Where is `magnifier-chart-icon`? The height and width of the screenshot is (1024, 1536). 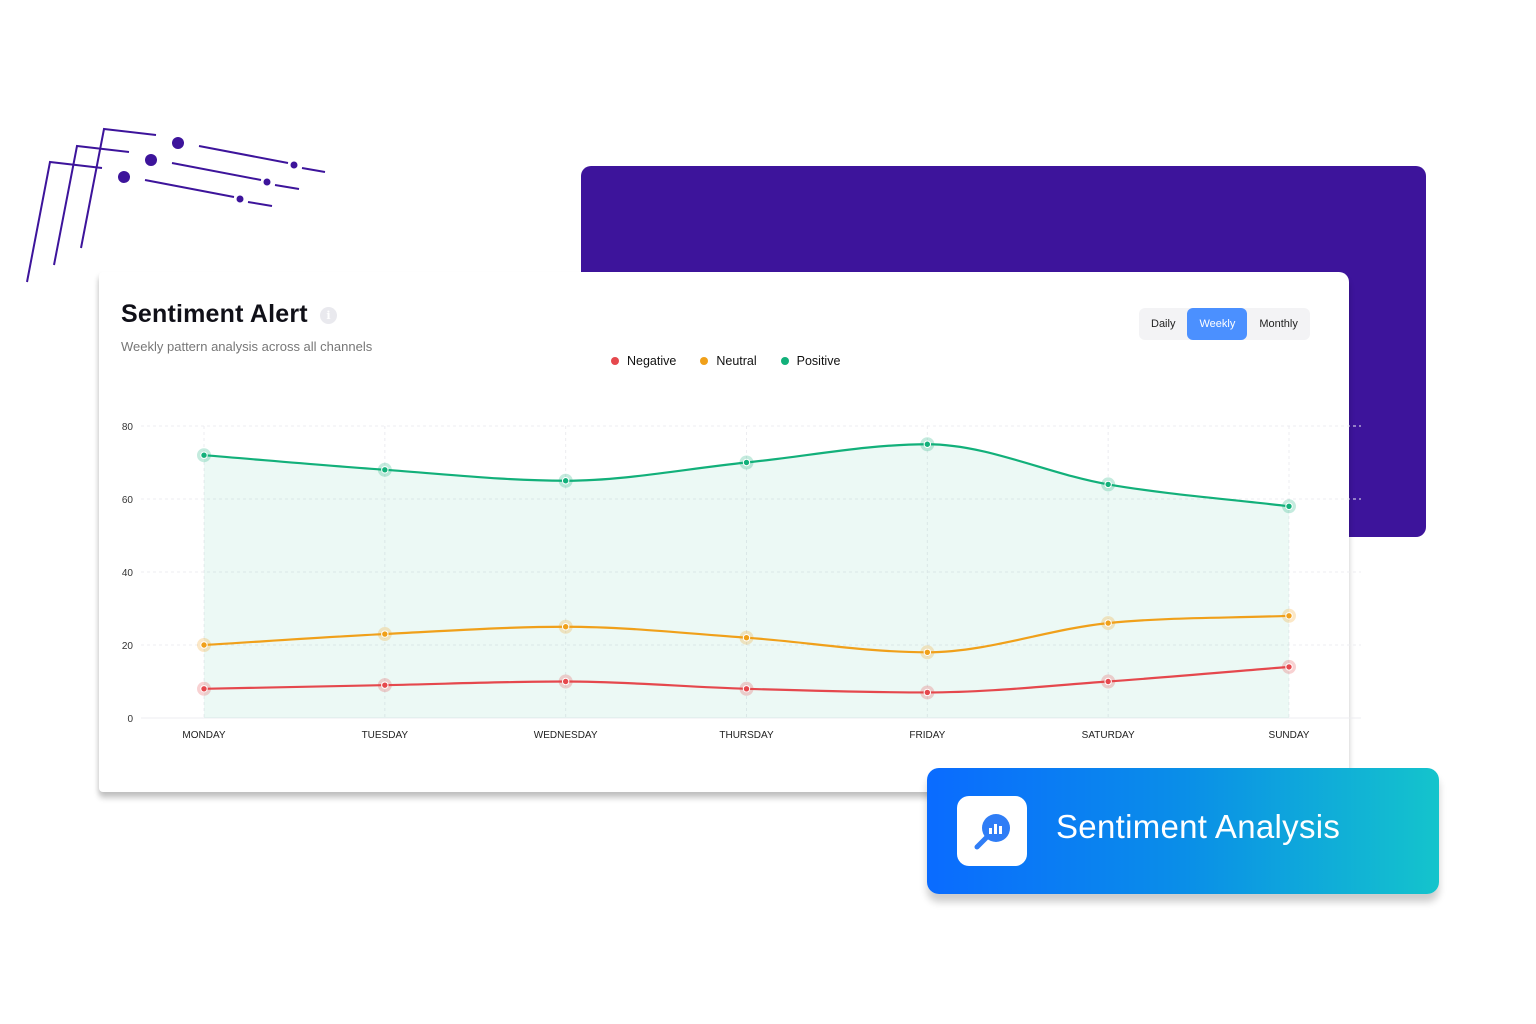 magnifier-chart-icon is located at coordinates (992, 832).